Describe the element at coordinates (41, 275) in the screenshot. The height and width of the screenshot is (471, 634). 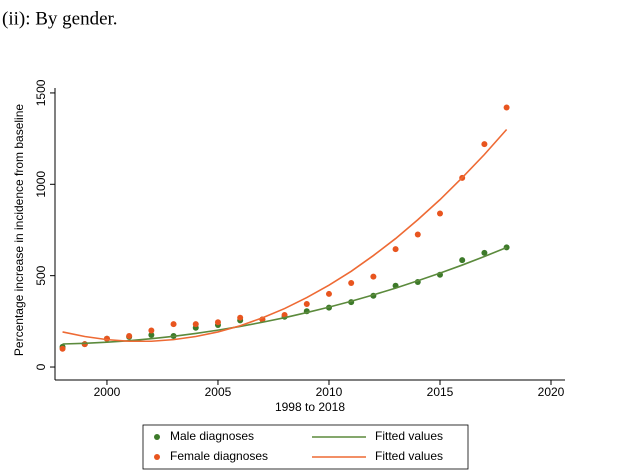
I see `y-tick-label: 500` at that location.